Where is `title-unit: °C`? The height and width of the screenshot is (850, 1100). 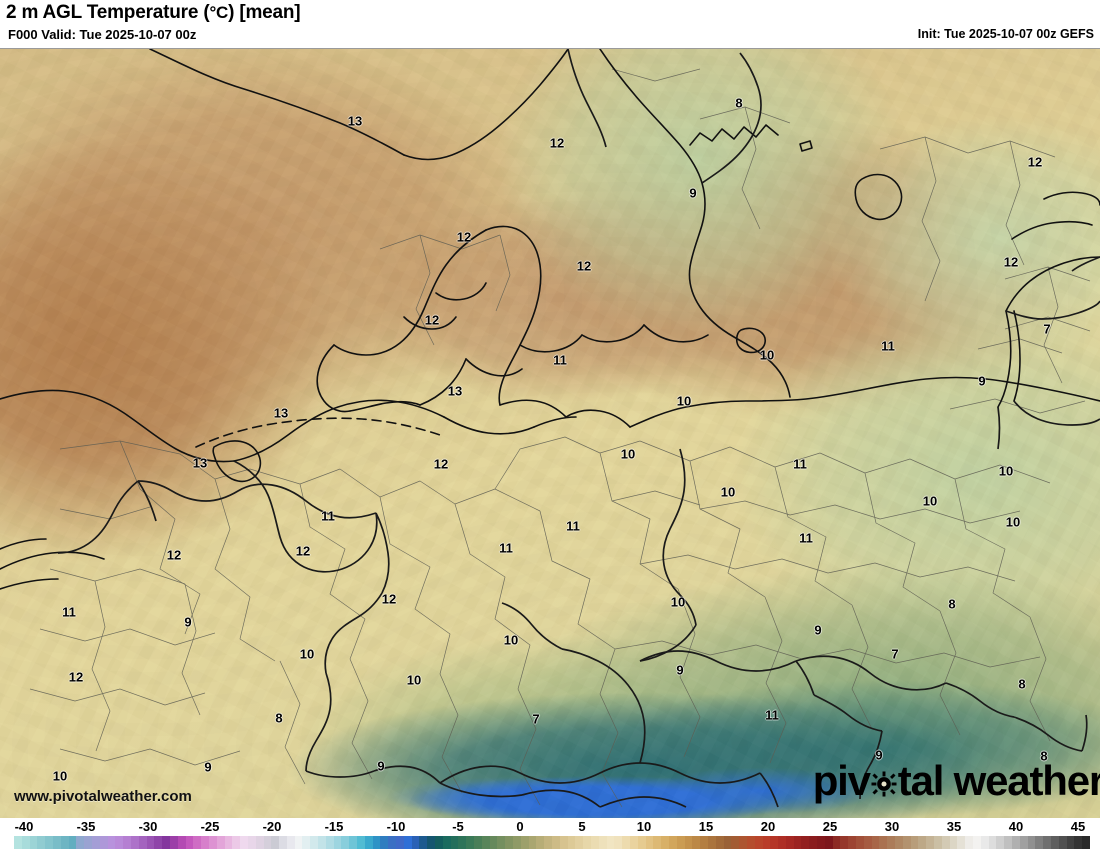
title-unit: °C is located at coordinates (219, 12).